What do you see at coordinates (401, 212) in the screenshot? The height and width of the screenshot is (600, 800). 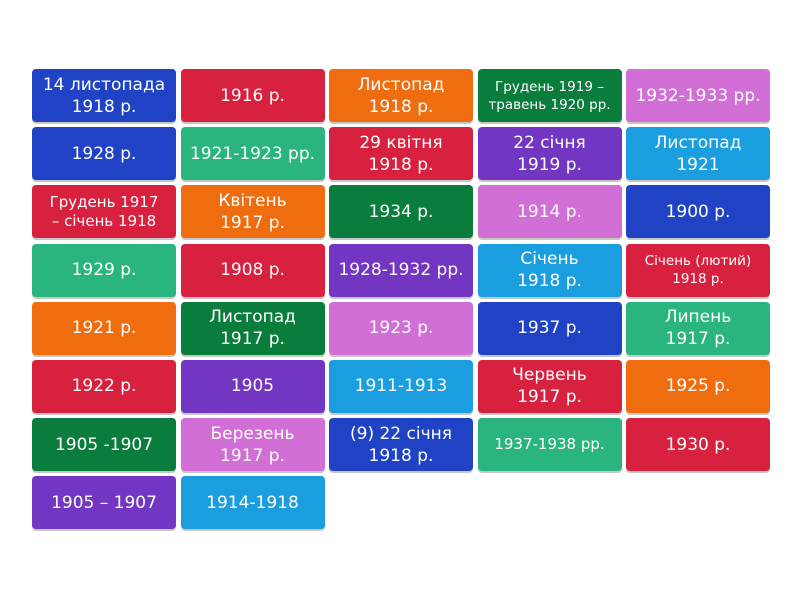 I see `tile-13: 1934 р.` at bounding box center [401, 212].